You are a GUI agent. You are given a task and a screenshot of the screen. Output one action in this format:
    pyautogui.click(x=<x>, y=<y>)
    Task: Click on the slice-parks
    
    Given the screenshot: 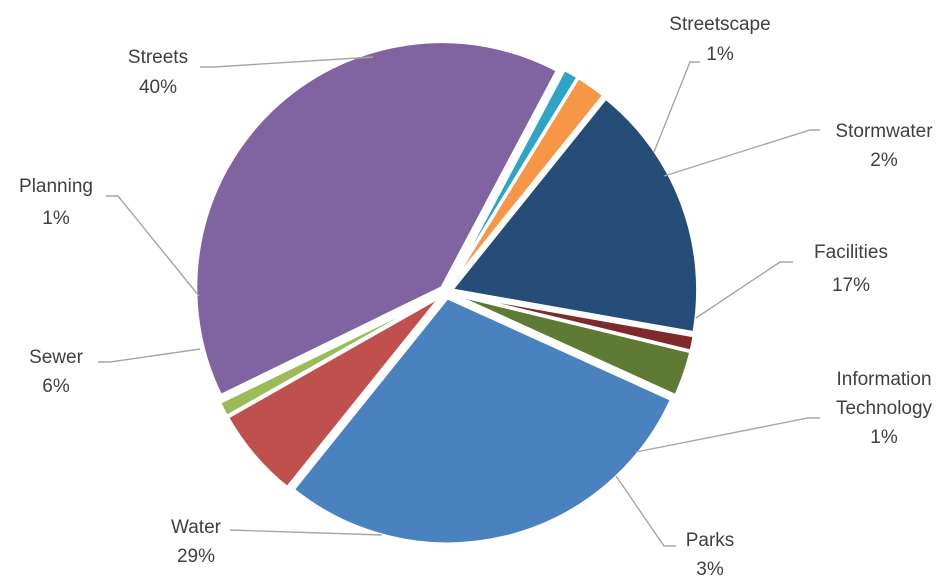 What is the action you would take?
    pyautogui.click(x=572, y=345)
    